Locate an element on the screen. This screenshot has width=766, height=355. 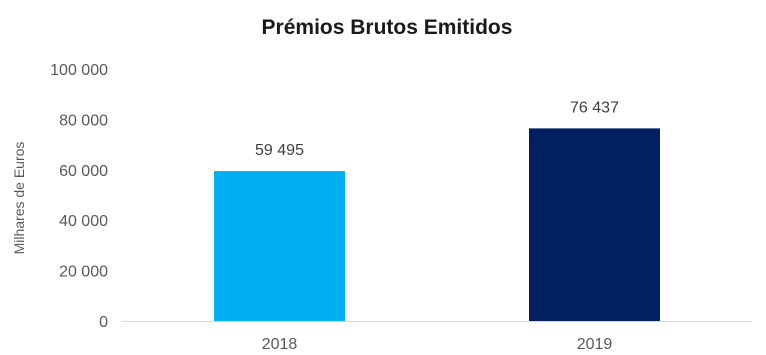
chart-title: Prémios Brutos Emitidos is located at coordinates (387, 27).